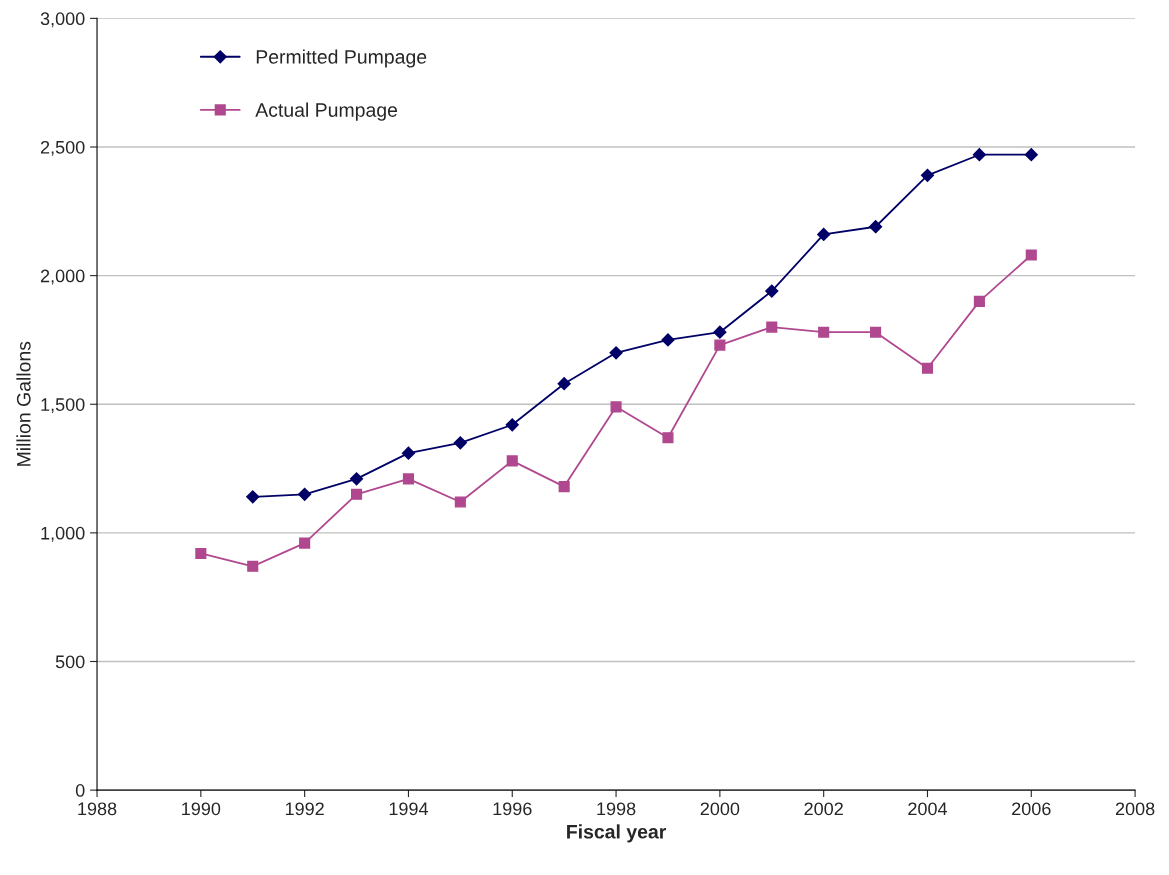  I want to click on x-tick-label: 1996, so click(512, 809).